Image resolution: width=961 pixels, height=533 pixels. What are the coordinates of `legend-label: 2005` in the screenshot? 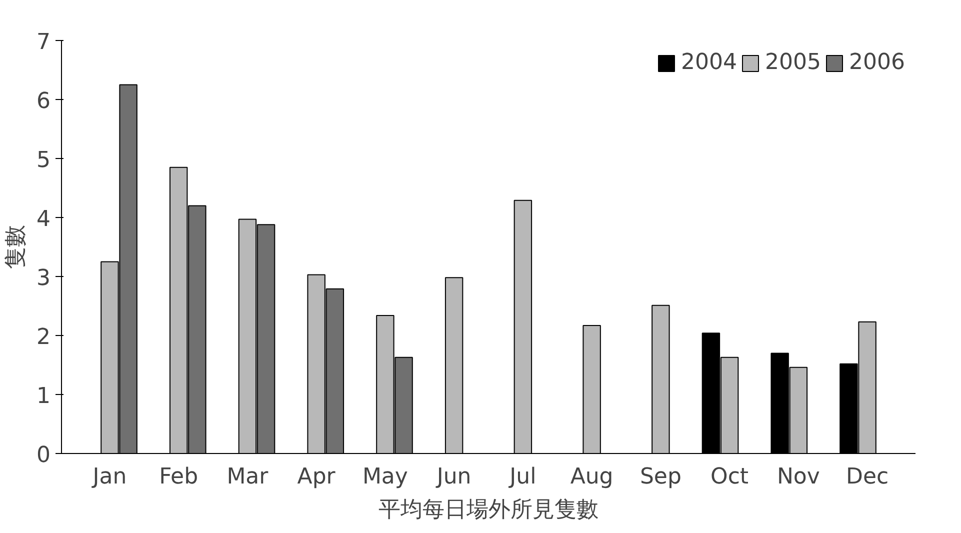 It's located at (793, 62).